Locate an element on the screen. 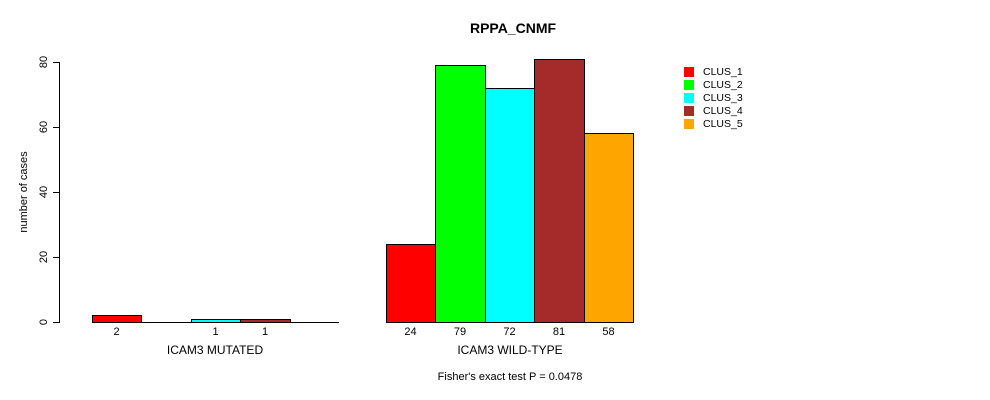  legend-label: CLUS_1 is located at coordinates (723, 71).